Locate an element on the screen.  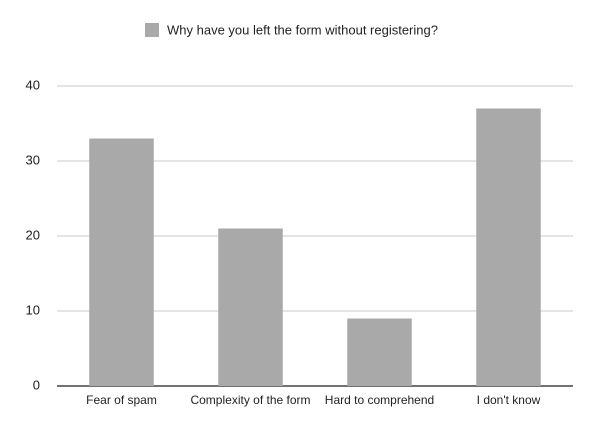
y-tick-label: 30 is located at coordinates (33, 159).